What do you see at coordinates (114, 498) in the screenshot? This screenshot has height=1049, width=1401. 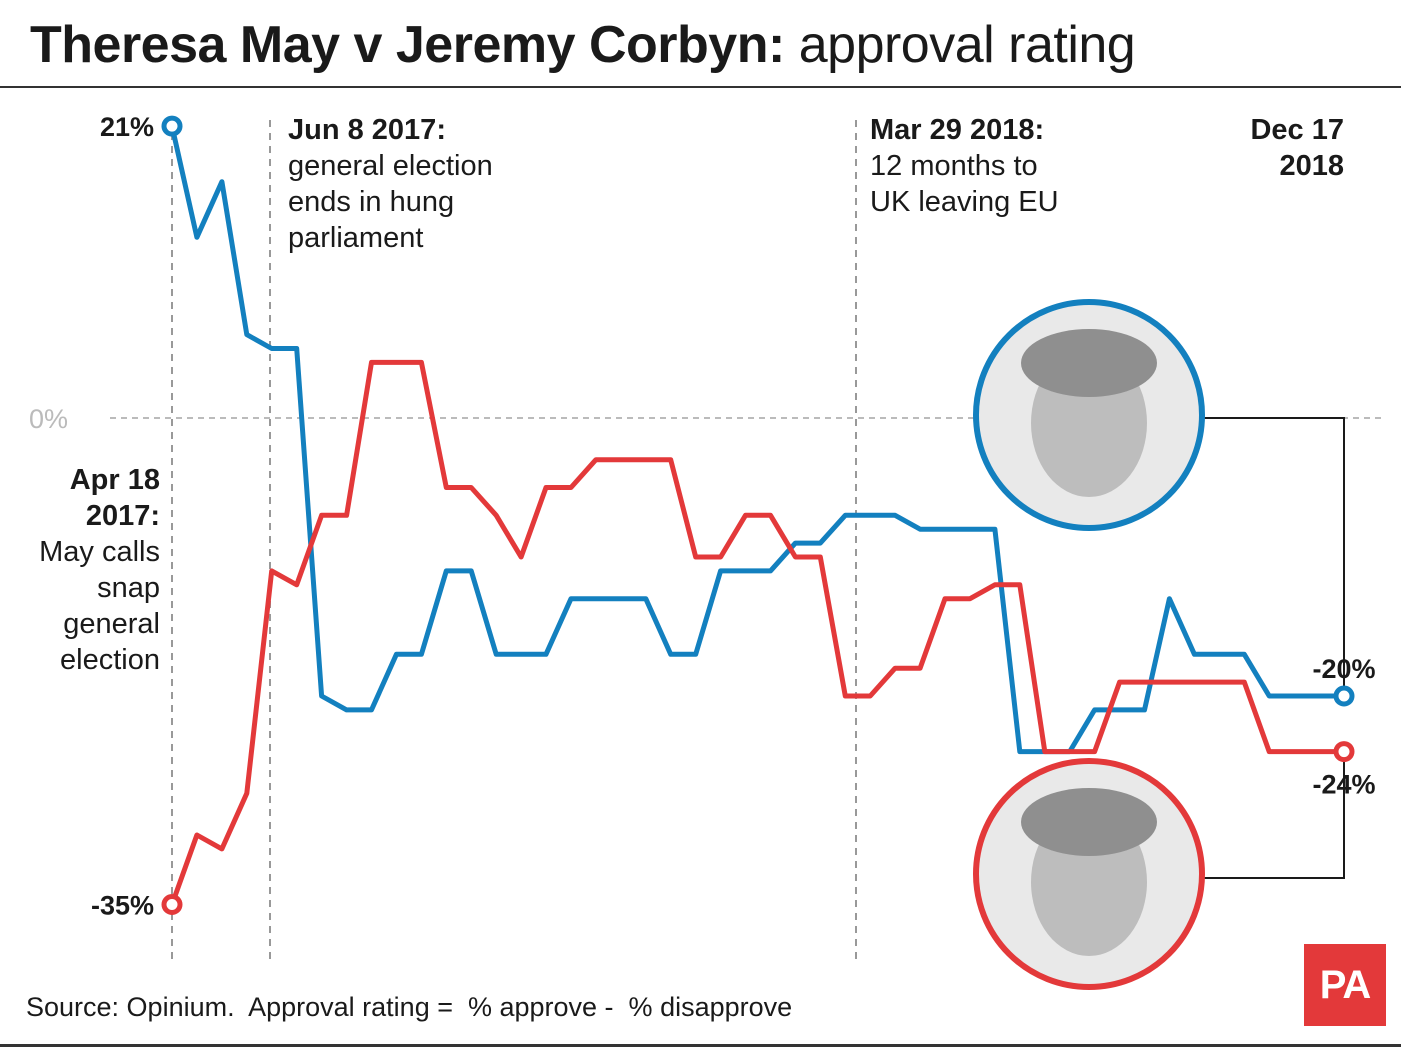 I see `annotation-apr18-head: Apr 18 2017:` at bounding box center [114, 498].